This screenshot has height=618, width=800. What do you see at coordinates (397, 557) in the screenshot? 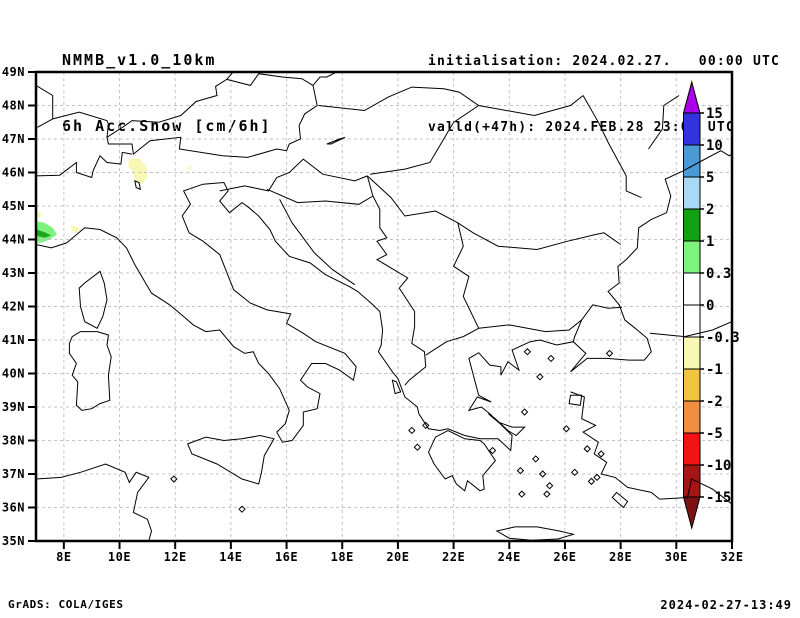
I see `lon-tick-label: 20E` at bounding box center [397, 557].